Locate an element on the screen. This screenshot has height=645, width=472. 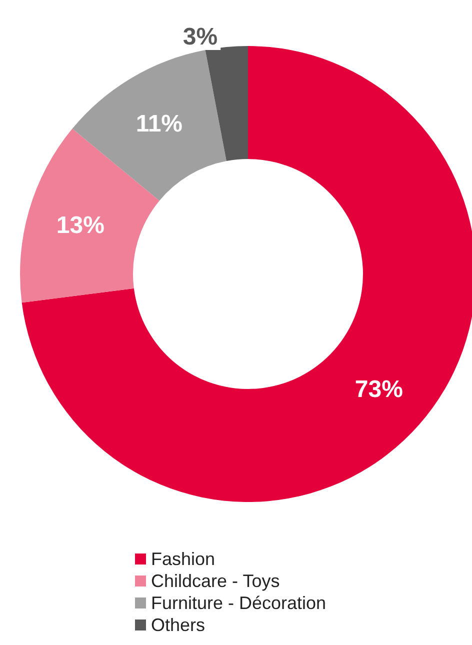
legend-label: Others is located at coordinates (178, 625).